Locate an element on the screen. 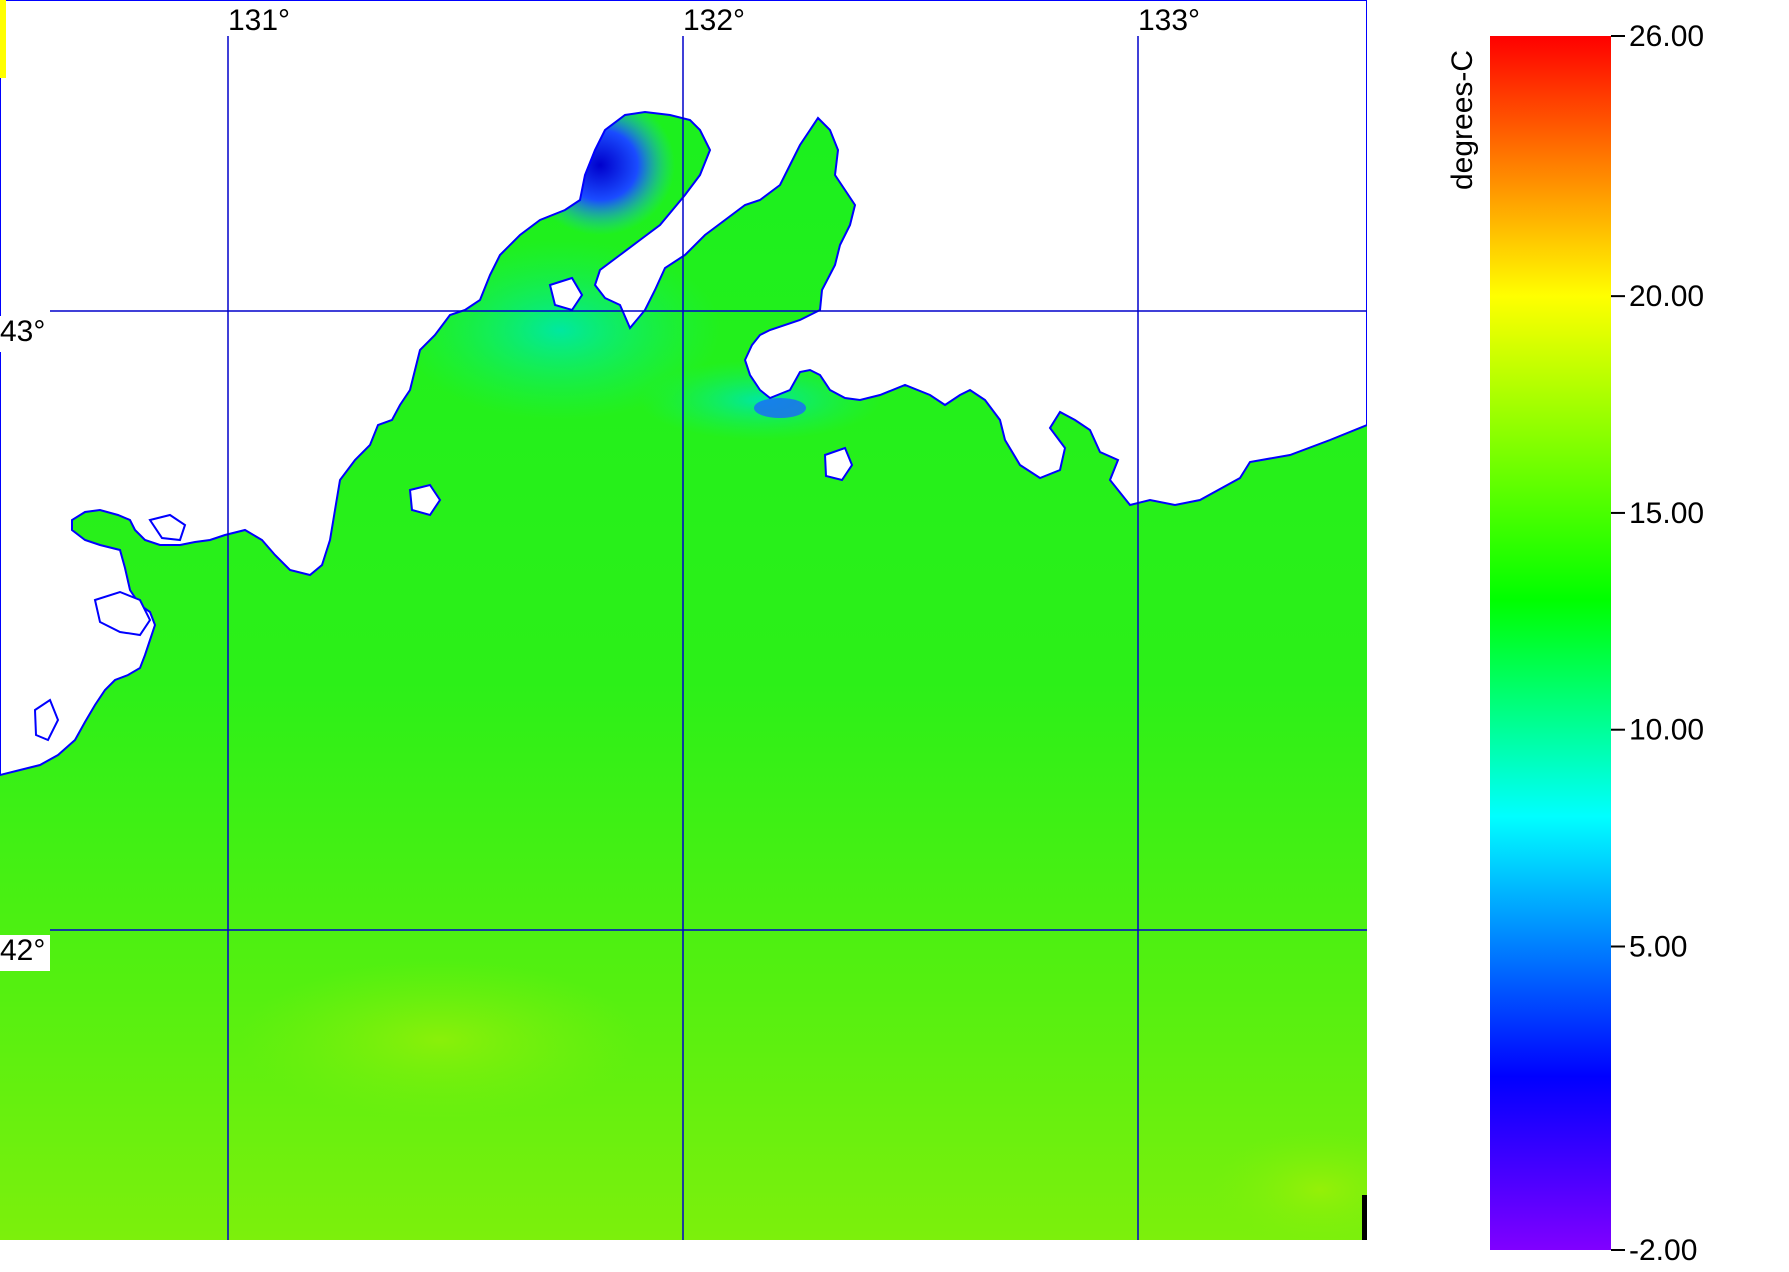 This screenshot has width=1789, height=1272. colorbar-gradient is located at coordinates (1550, 643).